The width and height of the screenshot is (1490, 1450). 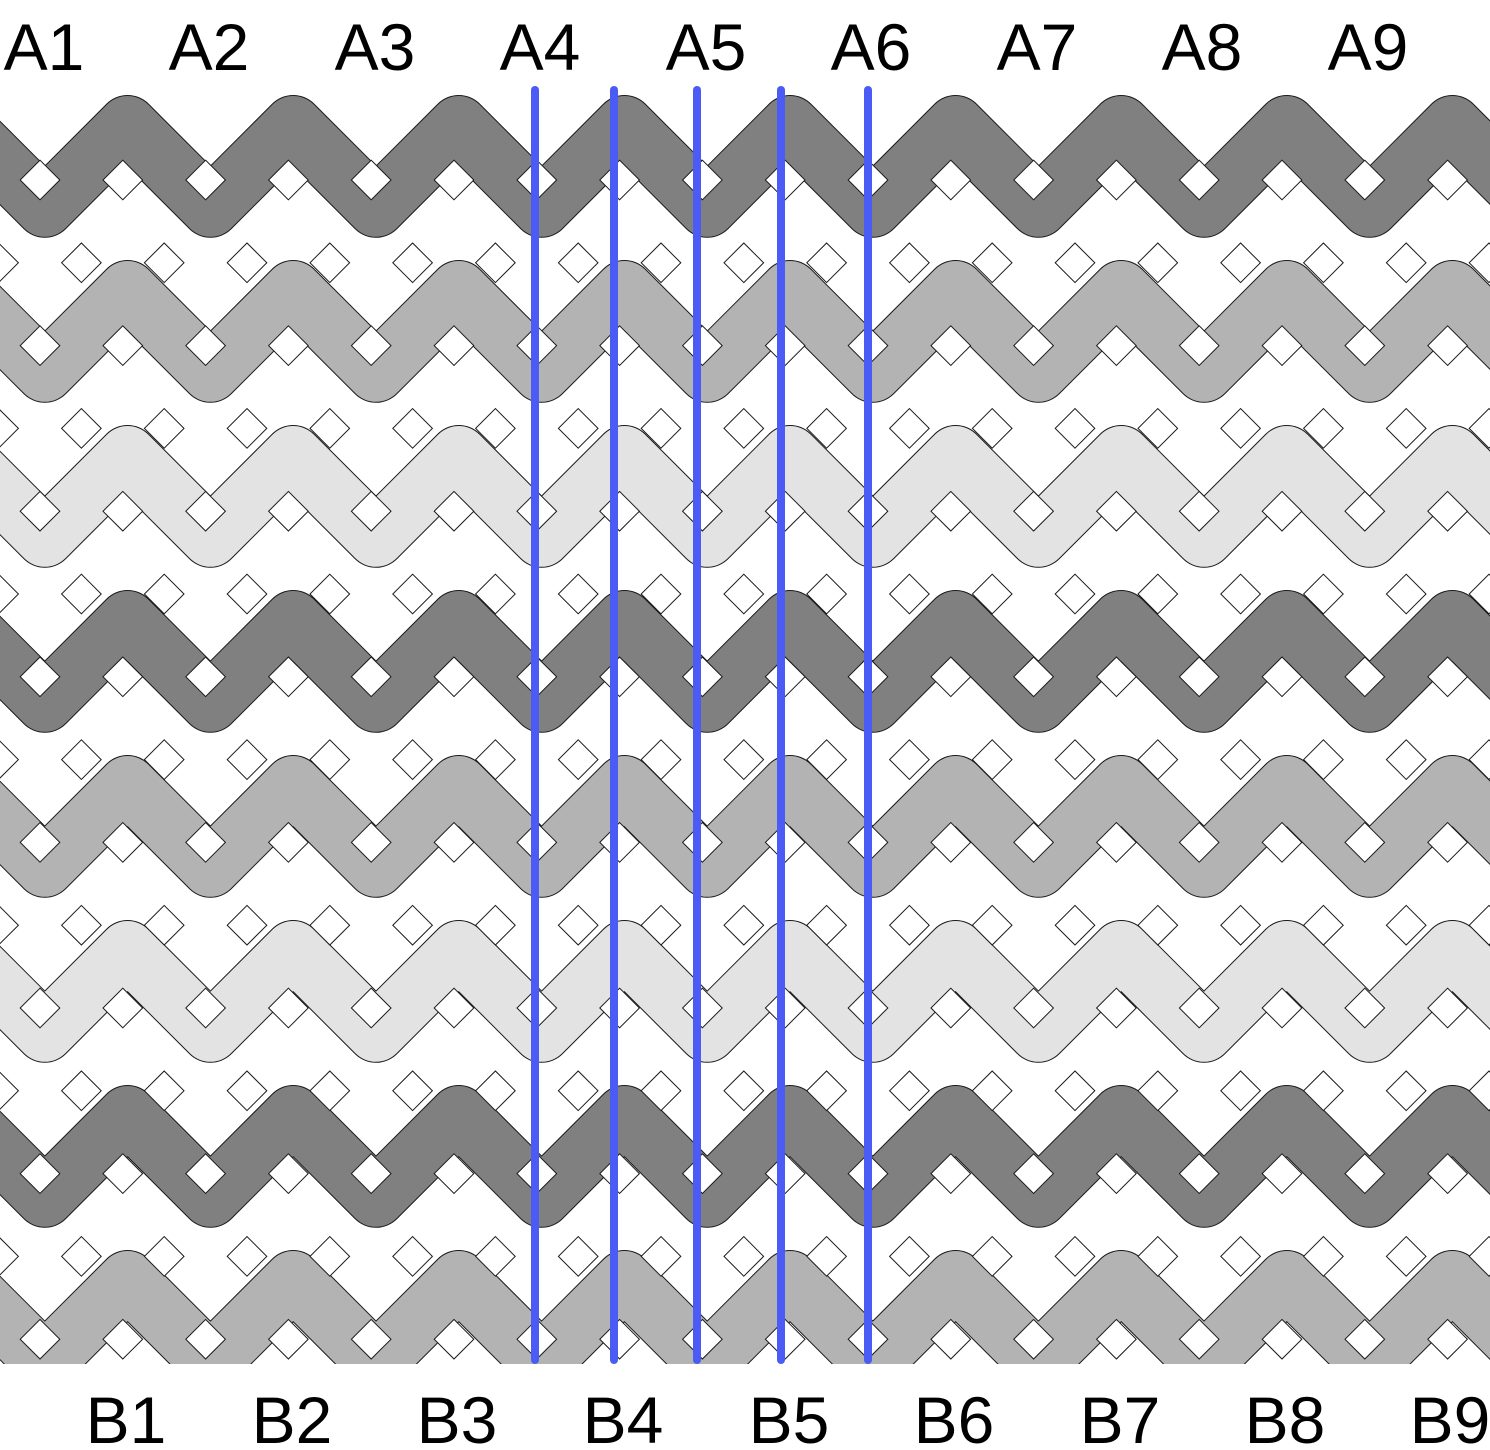 What do you see at coordinates (1285, 1416) in the screenshot?
I see `label-b8: B8` at bounding box center [1285, 1416].